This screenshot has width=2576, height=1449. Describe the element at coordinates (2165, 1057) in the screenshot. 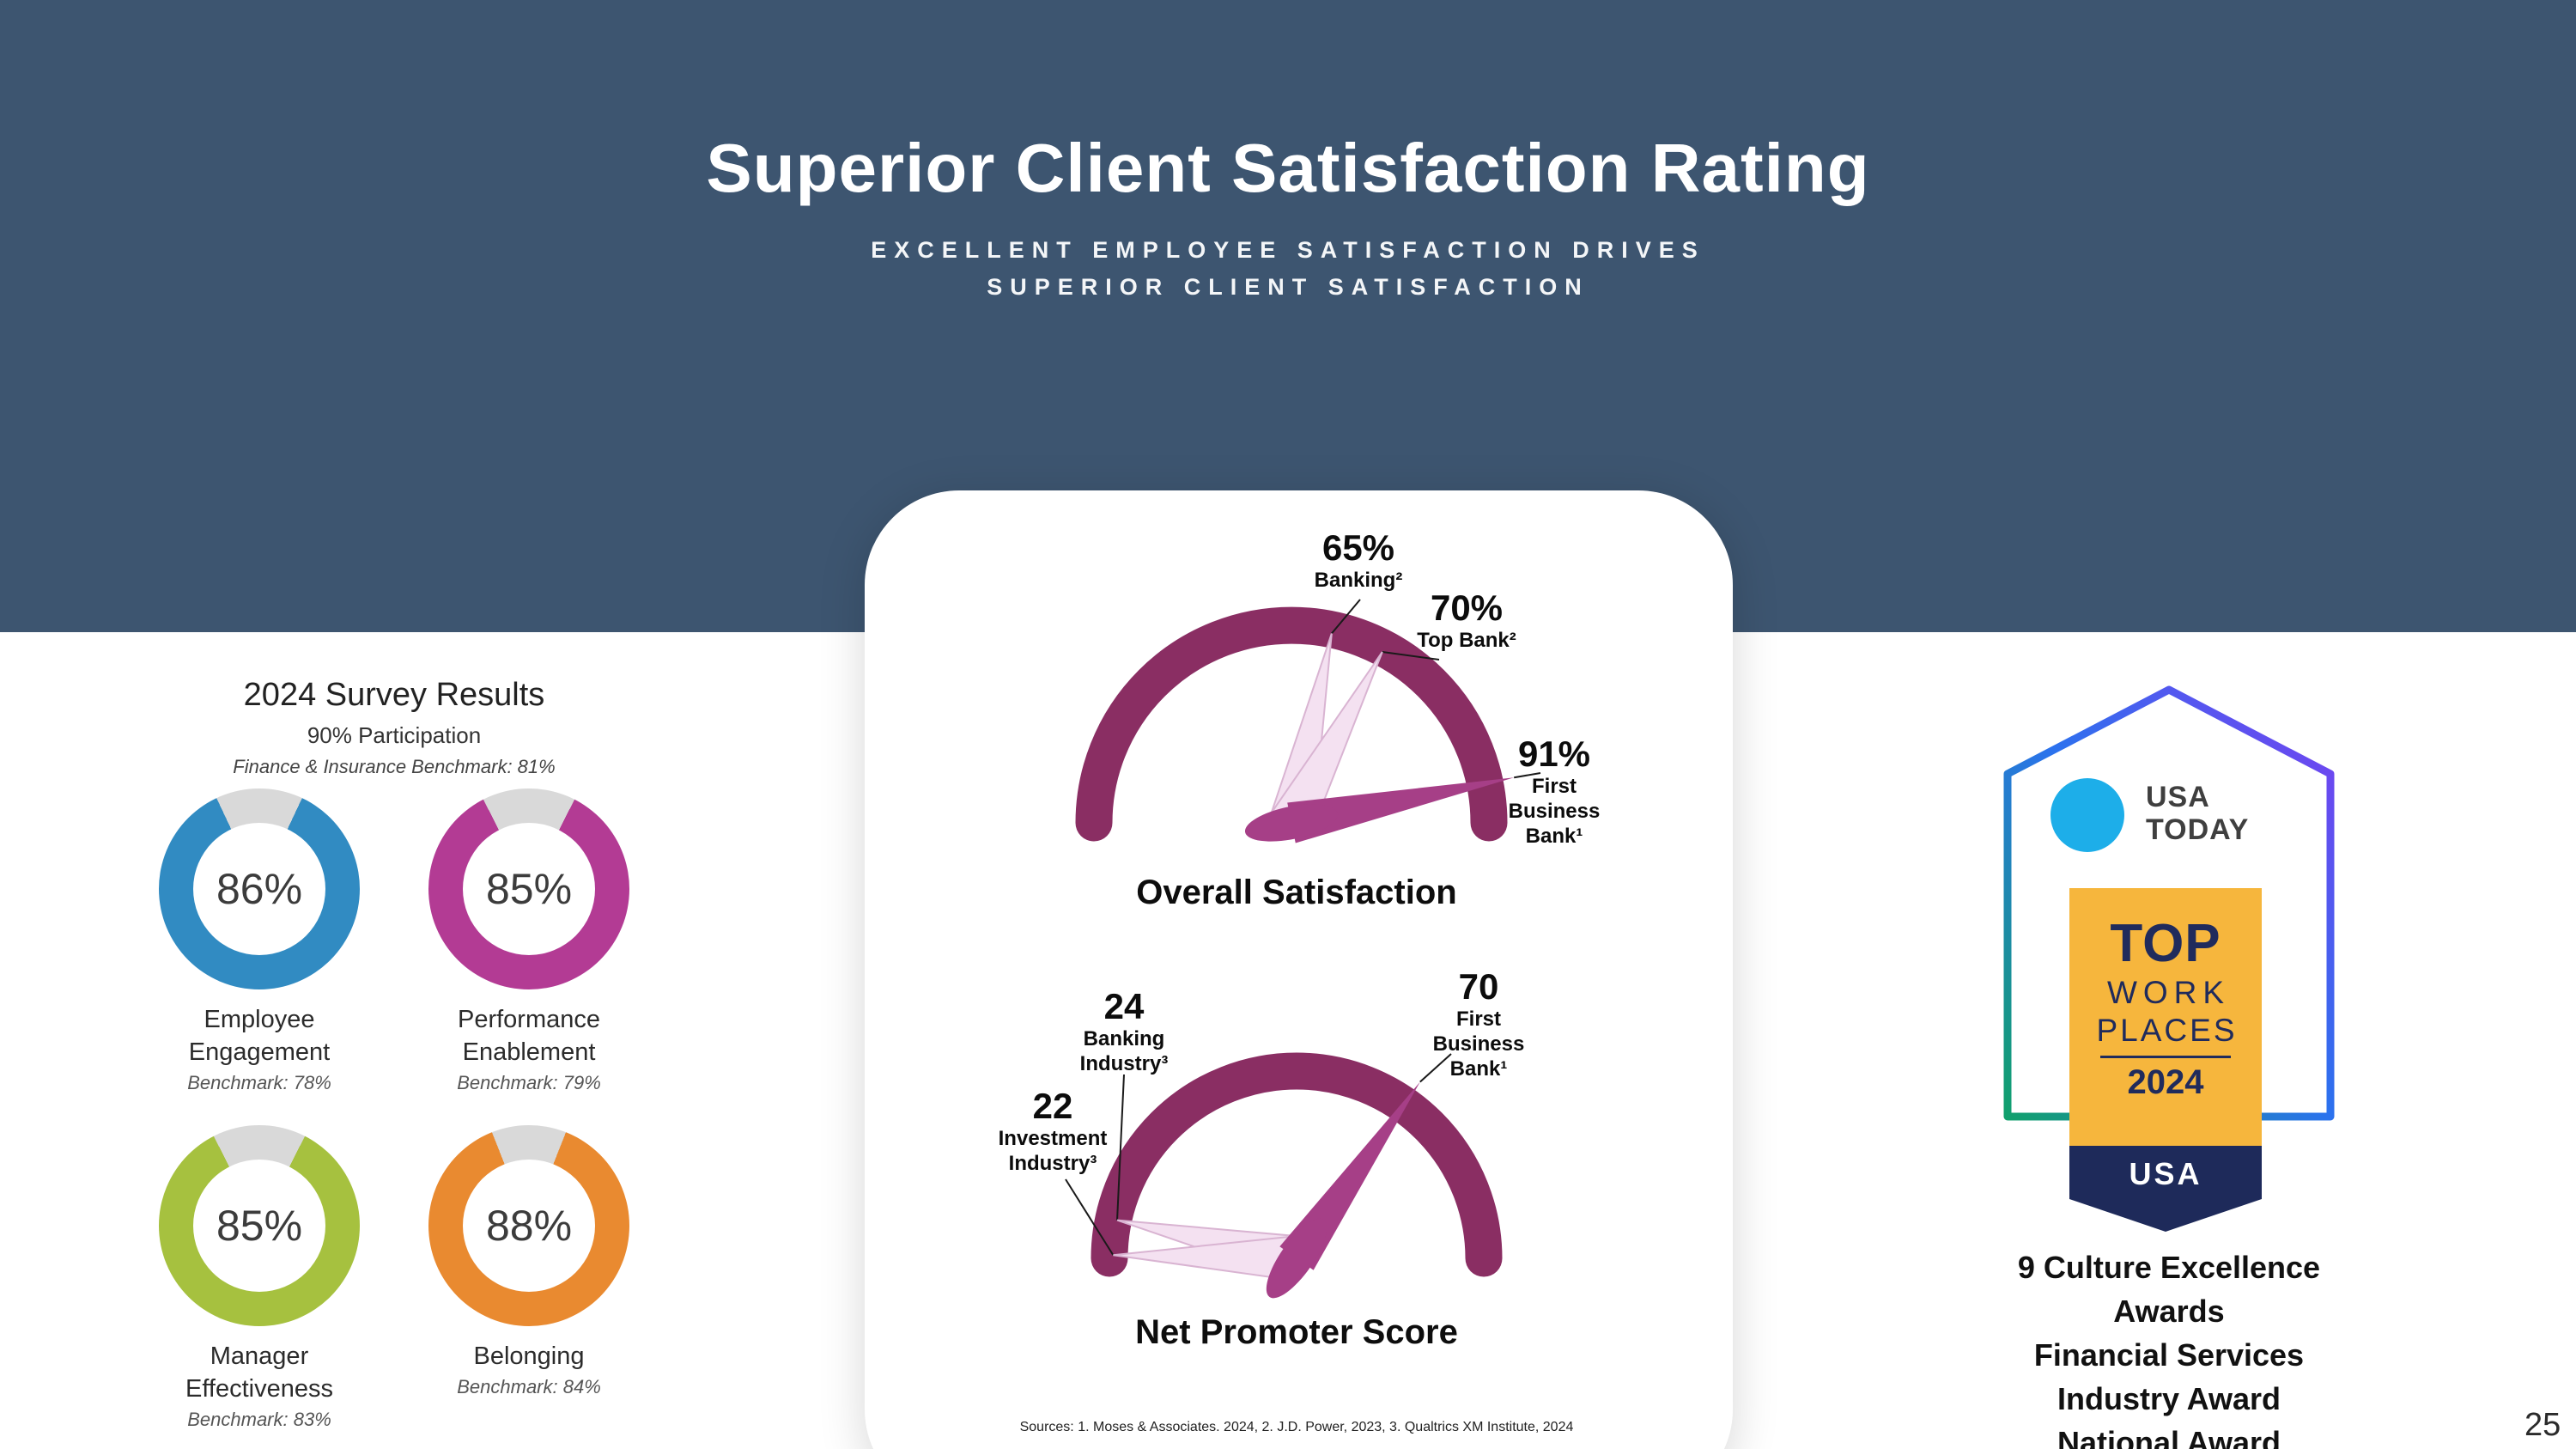

I see `badge-divider` at that location.